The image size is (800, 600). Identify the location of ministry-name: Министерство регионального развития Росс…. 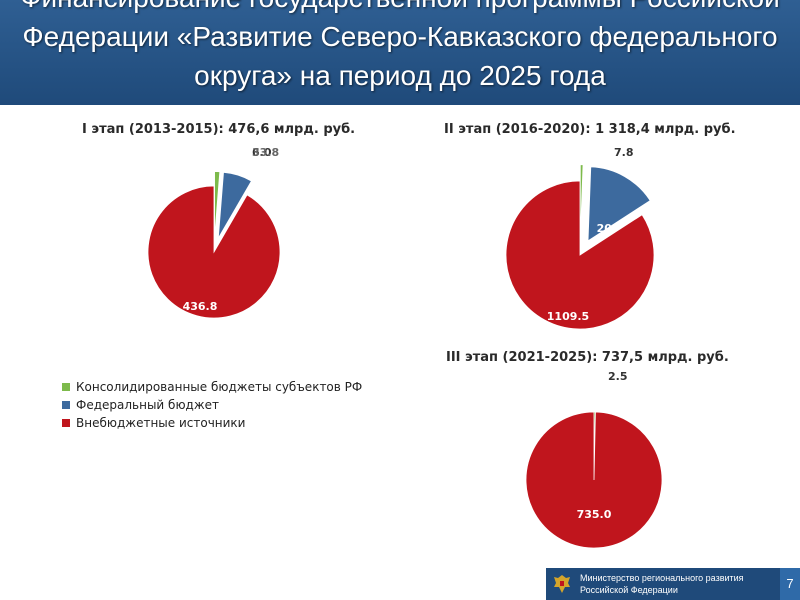
(662, 584).